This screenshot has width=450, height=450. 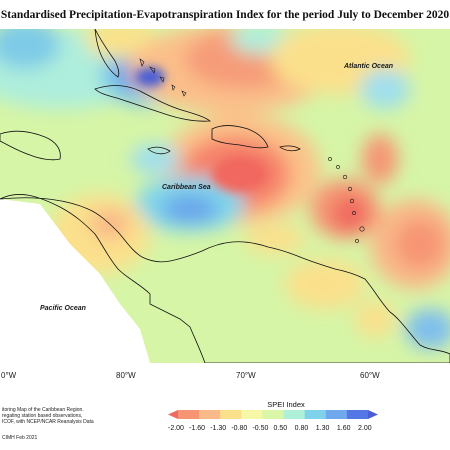 I want to click on legend-tick-label: 1.60, so click(x=343, y=428).